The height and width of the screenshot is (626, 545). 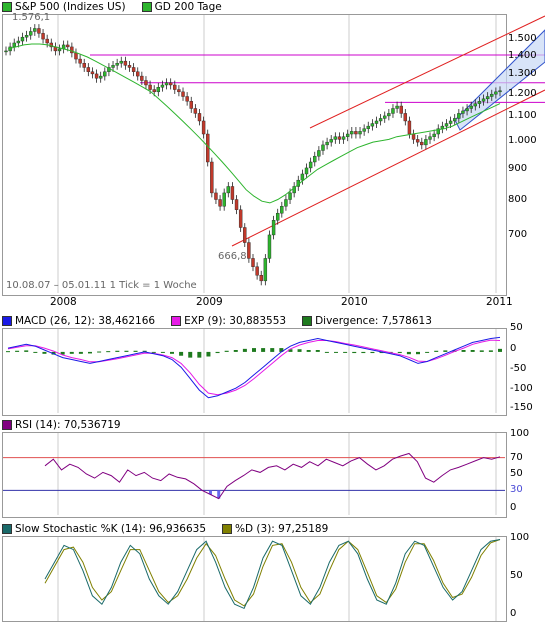 What do you see at coordinates (367, 321) in the screenshot?
I see `legend-item-divergence: Divergence: 7,578613` at bounding box center [367, 321].